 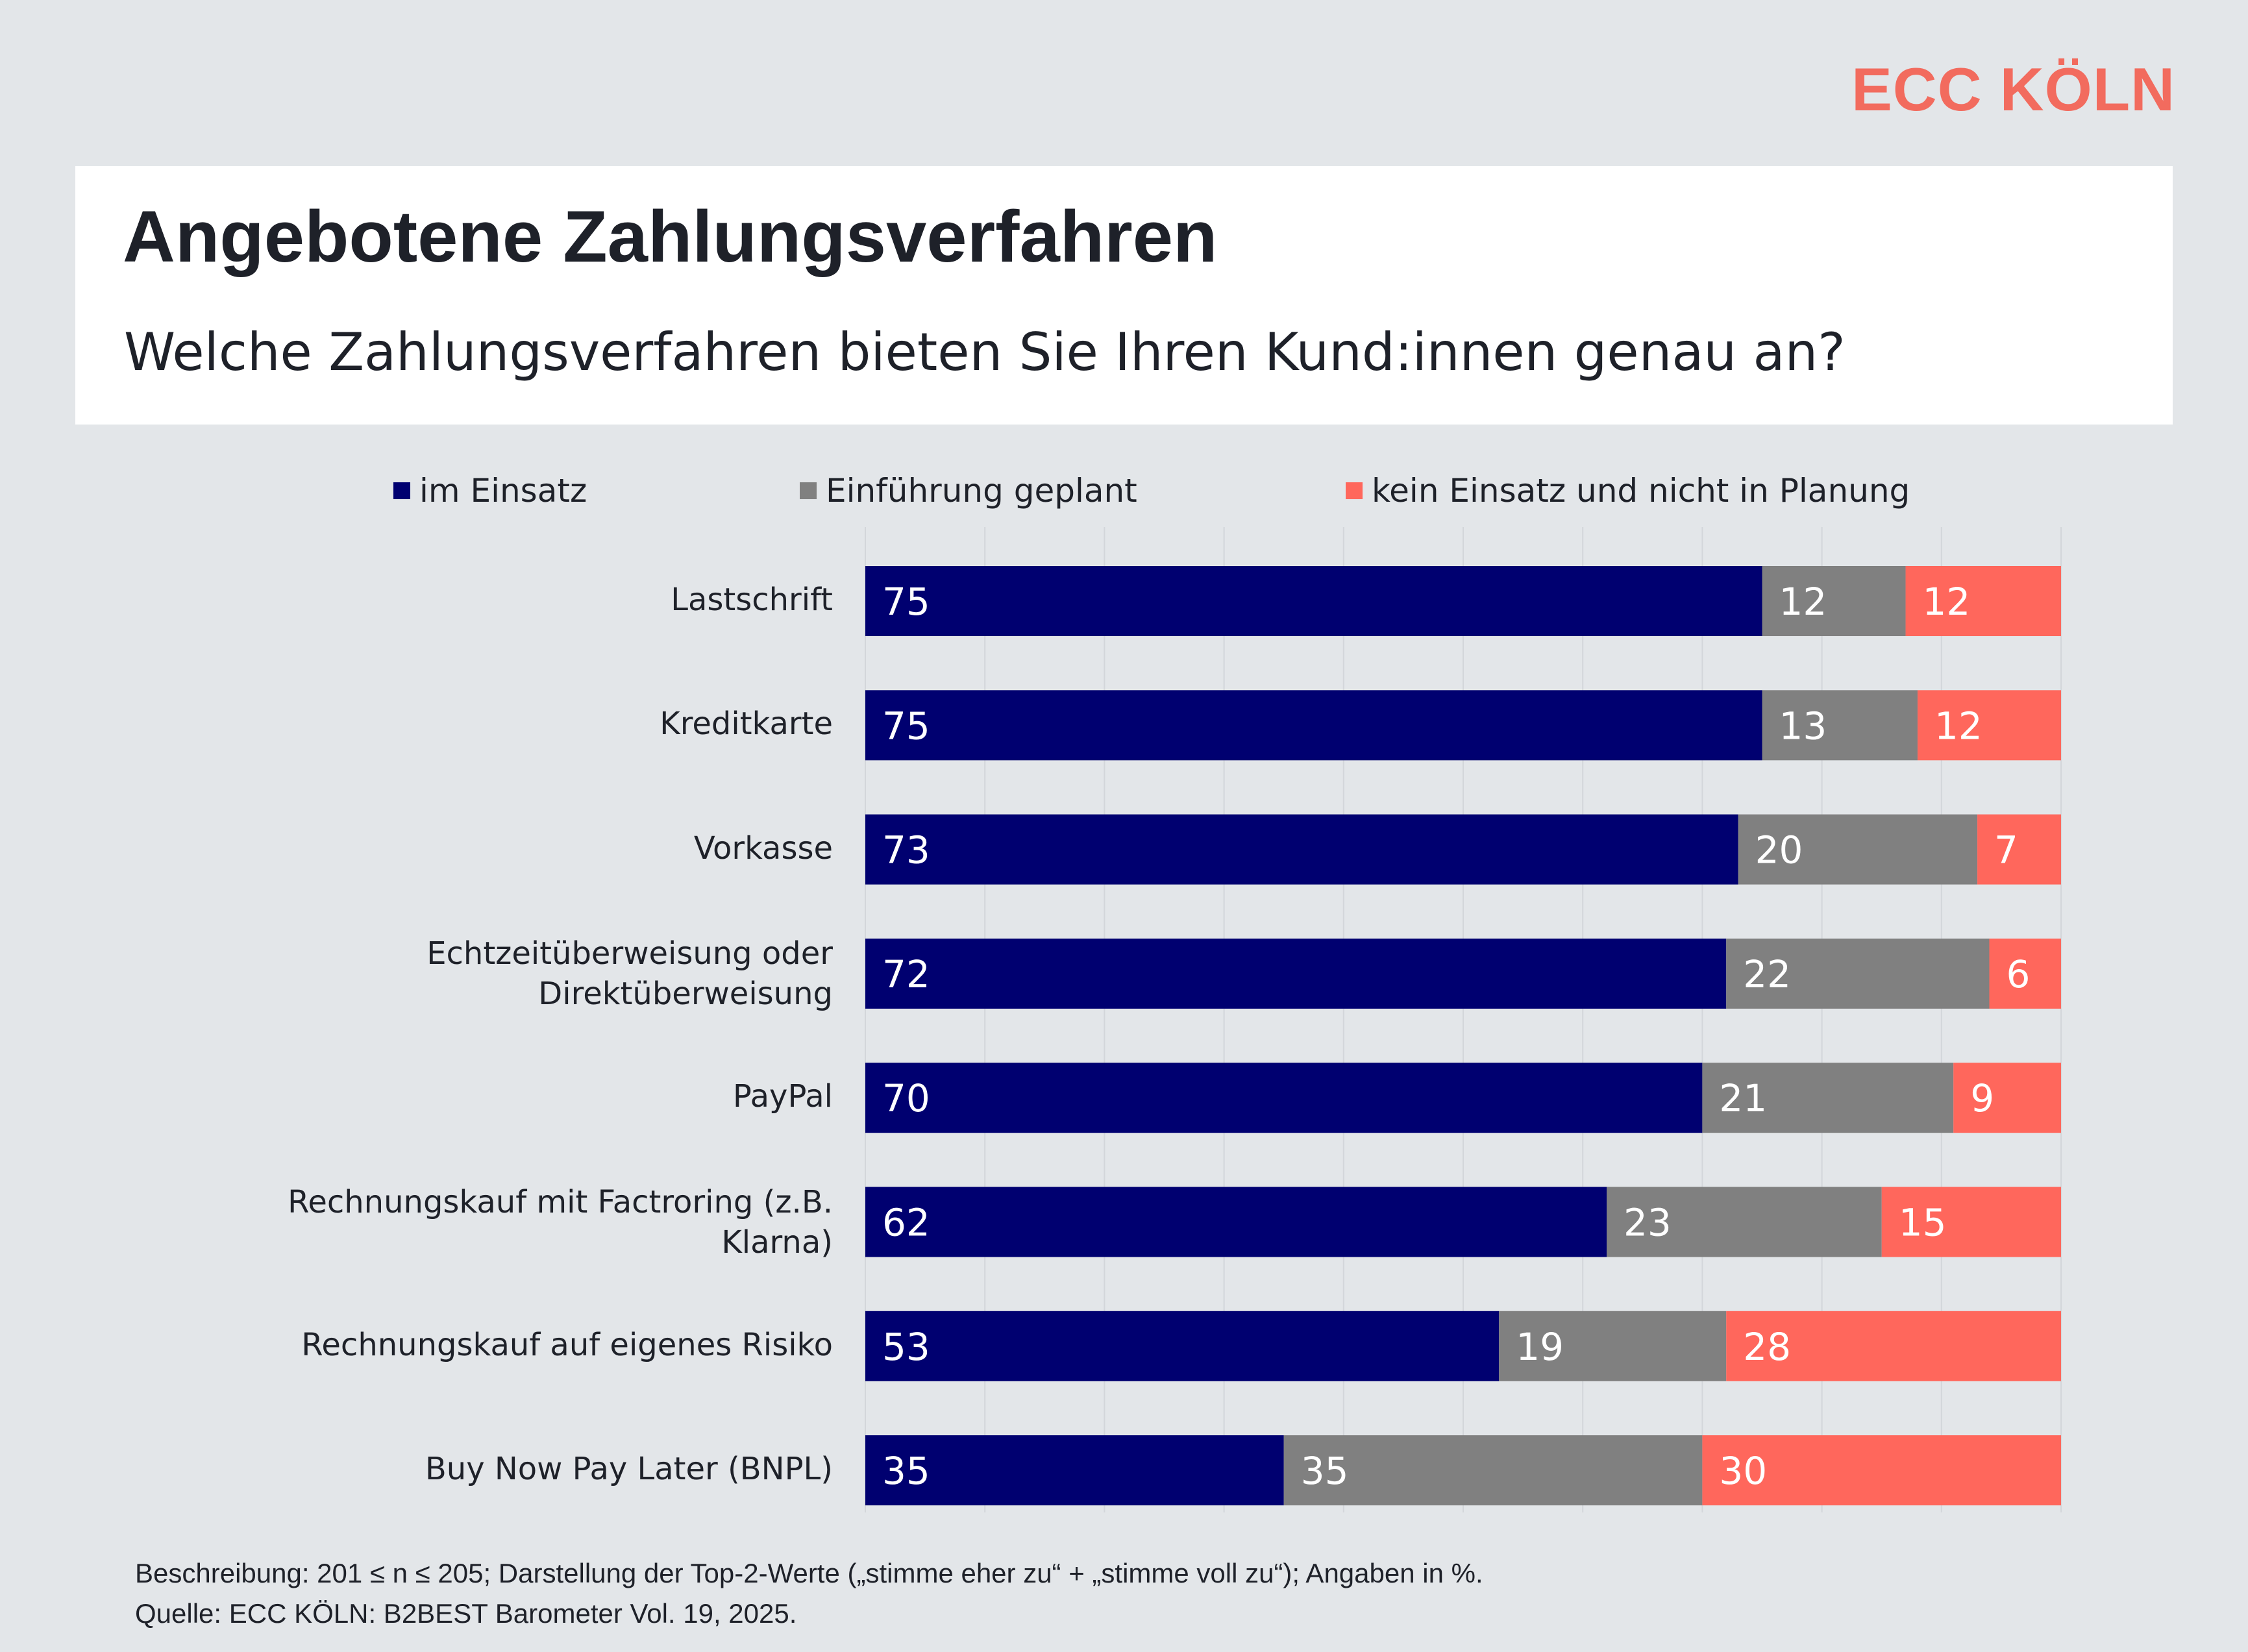 I want to click on bar-value-label: 15, so click(x=1923, y=1223).